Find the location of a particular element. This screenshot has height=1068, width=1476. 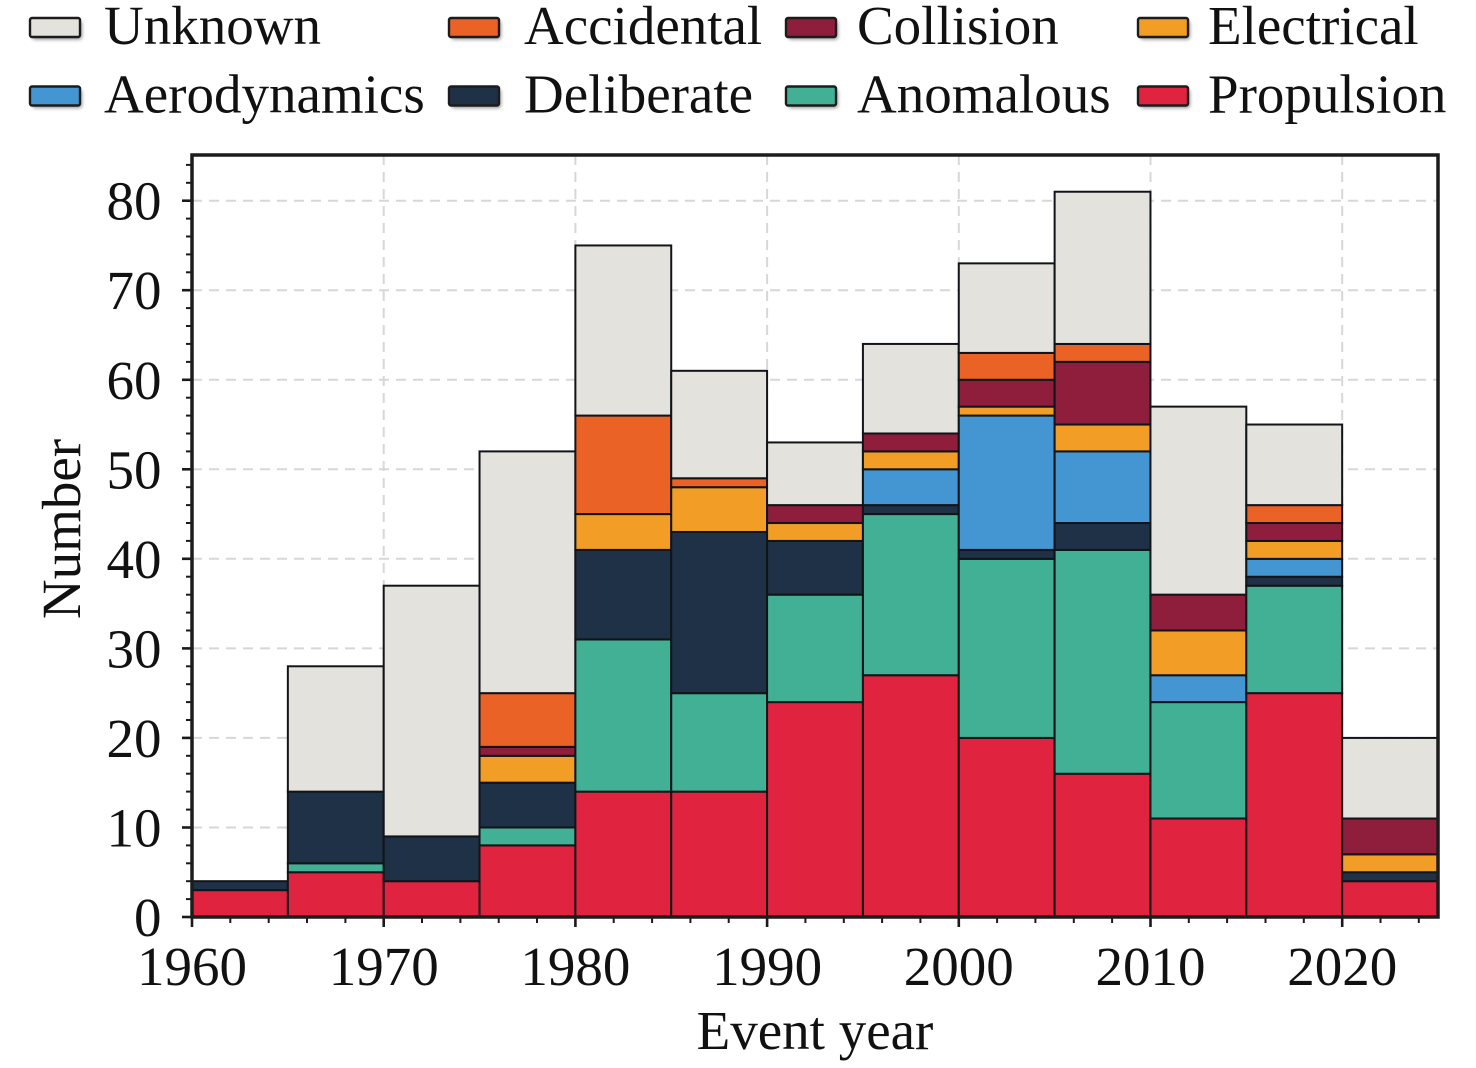

svg-text: 1990 is located at coordinates (767, 966).